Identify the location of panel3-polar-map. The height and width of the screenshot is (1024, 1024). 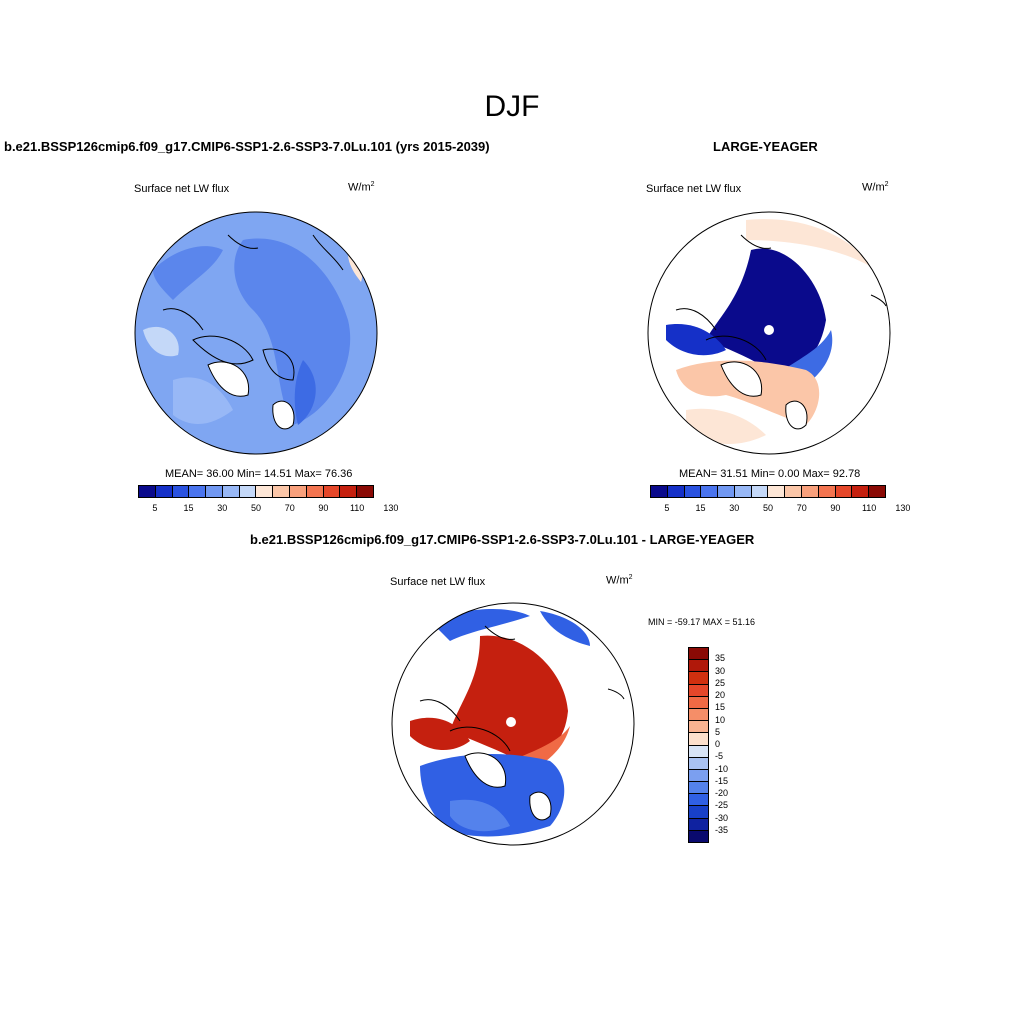
(513, 724).